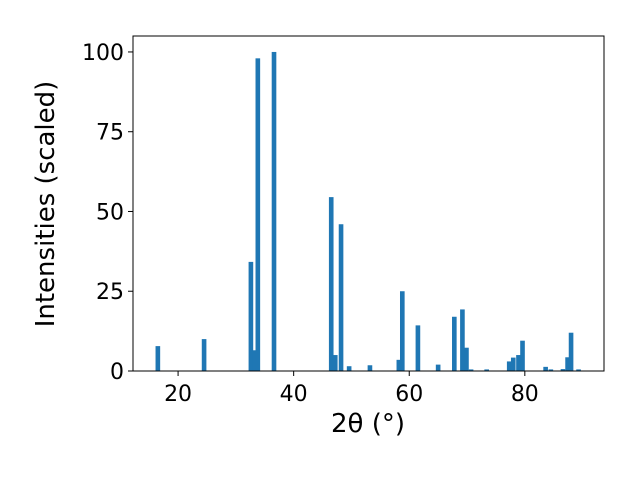 The height and width of the screenshot is (480, 640). Describe the element at coordinates (103, 53) in the screenshot. I see `y-tick-label: 100` at that location.